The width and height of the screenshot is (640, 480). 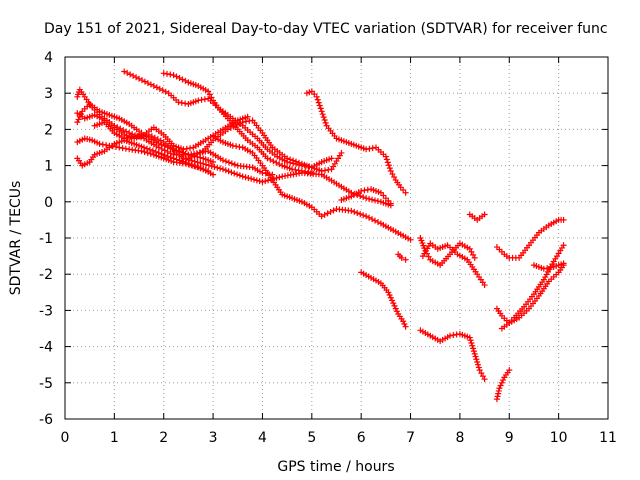 What do you see at coordinates (48, 94) in the screenshot?
I see `y-tick-label: 3` at bounding box center [48, 94].